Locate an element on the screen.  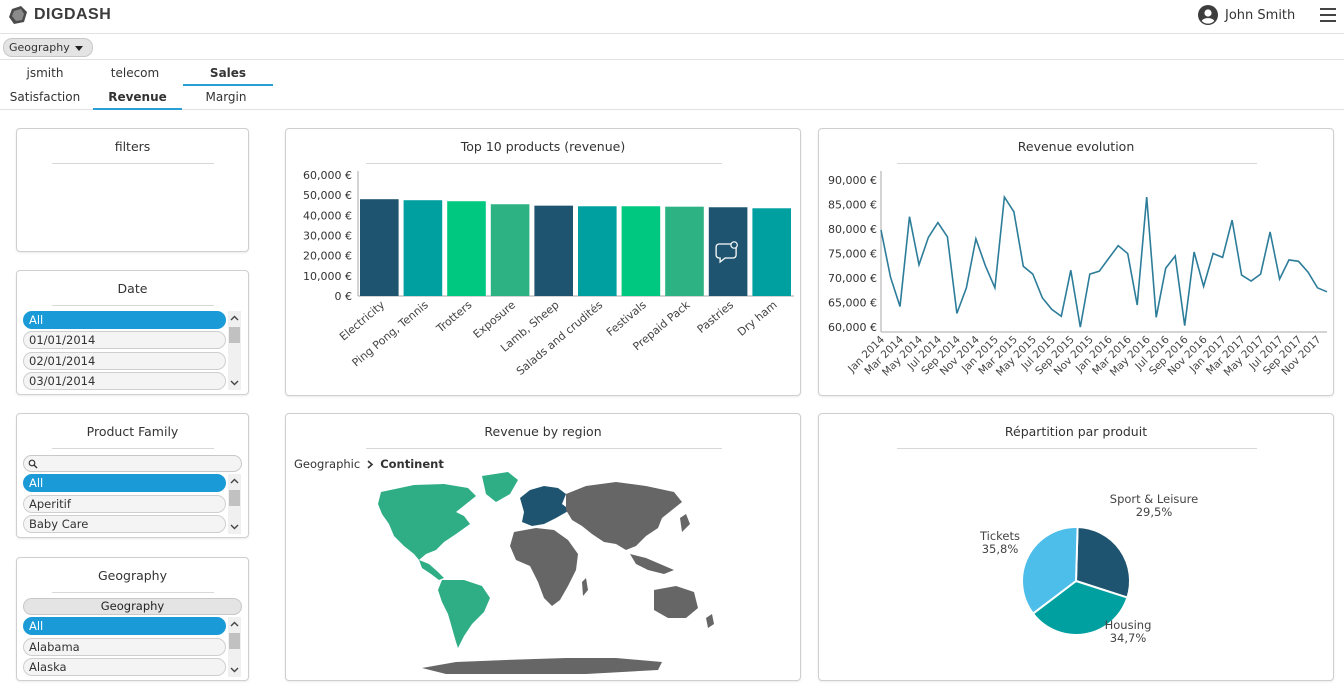
filters-panel: filters is located at coordinates (132, 190).